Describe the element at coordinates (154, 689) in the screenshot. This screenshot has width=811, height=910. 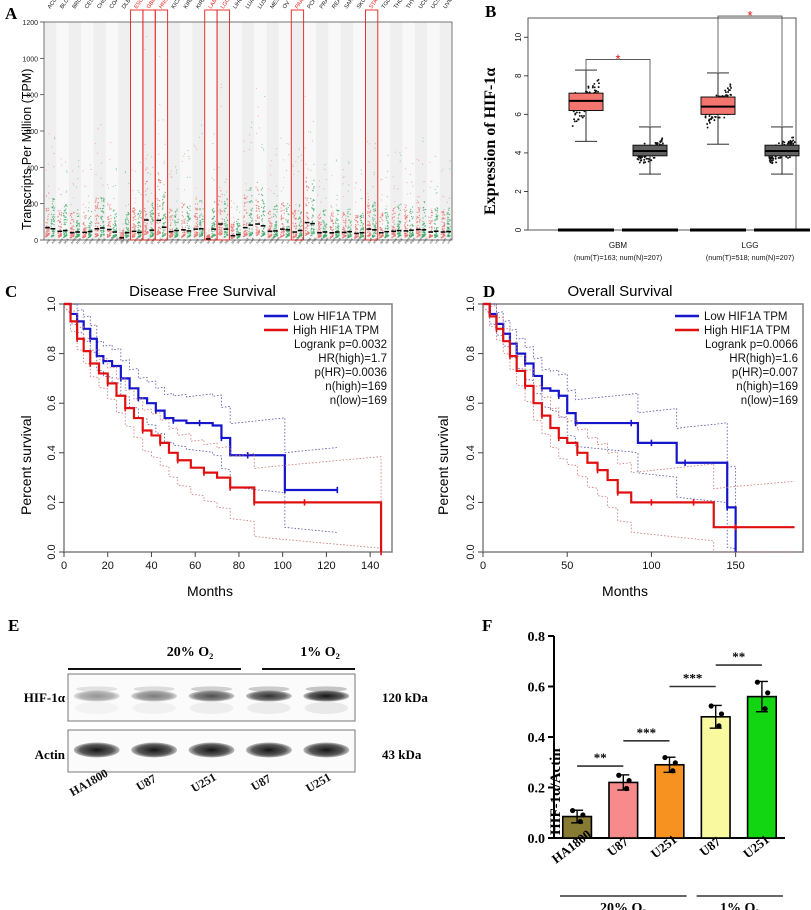
I see `panel-e-band-faint` at that location.